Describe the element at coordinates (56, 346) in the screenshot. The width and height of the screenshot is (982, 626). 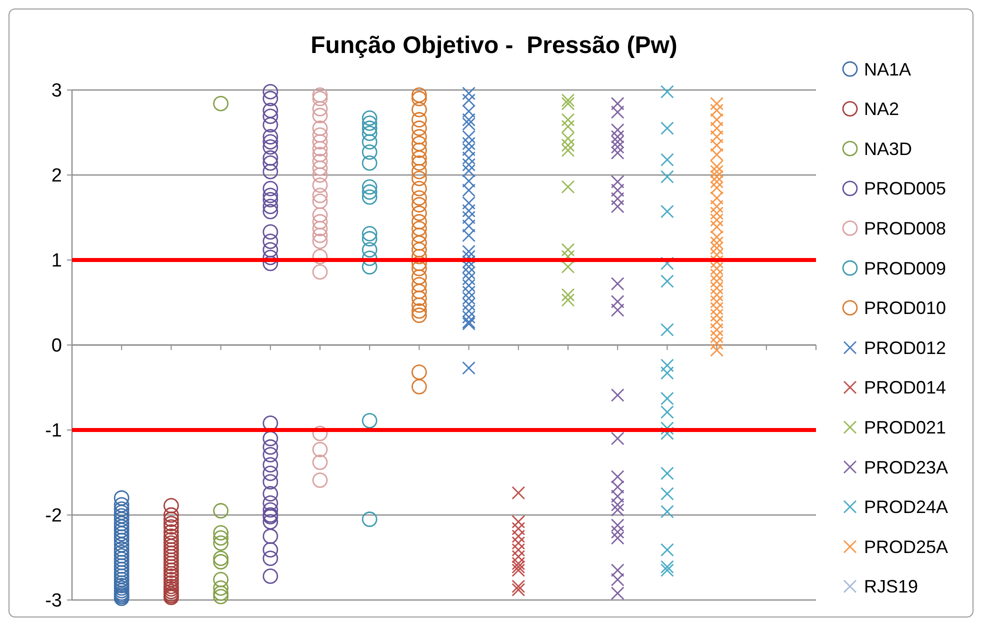
I see `y-tick-label: 0` at that location.